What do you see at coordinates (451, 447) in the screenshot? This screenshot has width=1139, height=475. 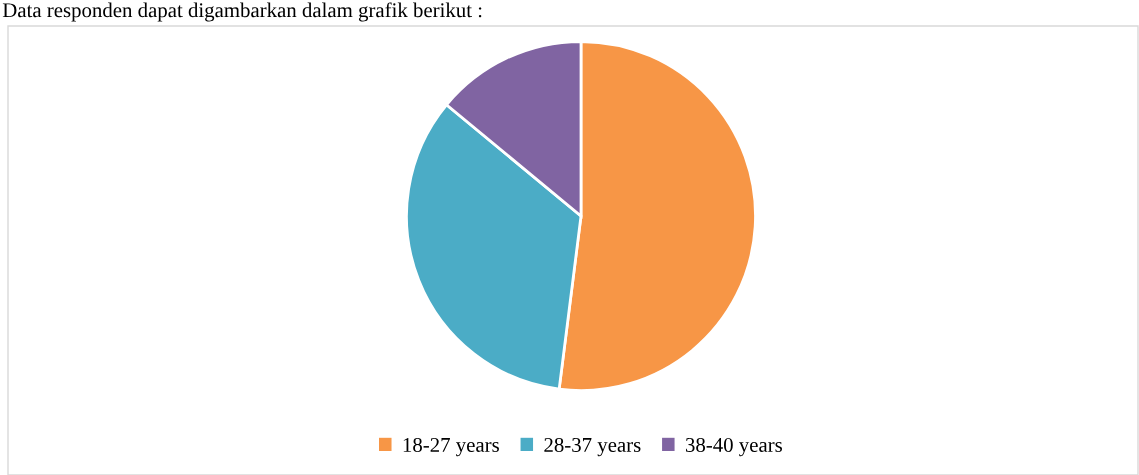 I see `legend-label: 18-27 years` at bounding box center [451, 447].